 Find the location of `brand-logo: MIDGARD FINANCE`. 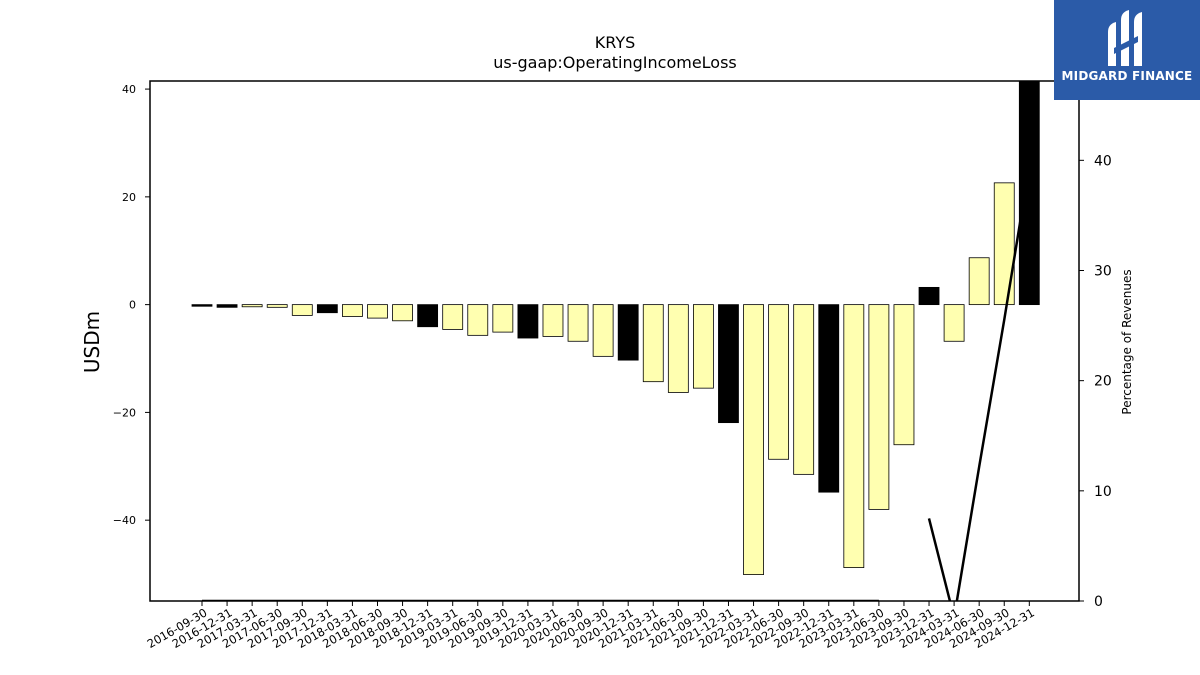

brand-logo: MIDGARD FINANCE is located at coordinates (1127, 50).